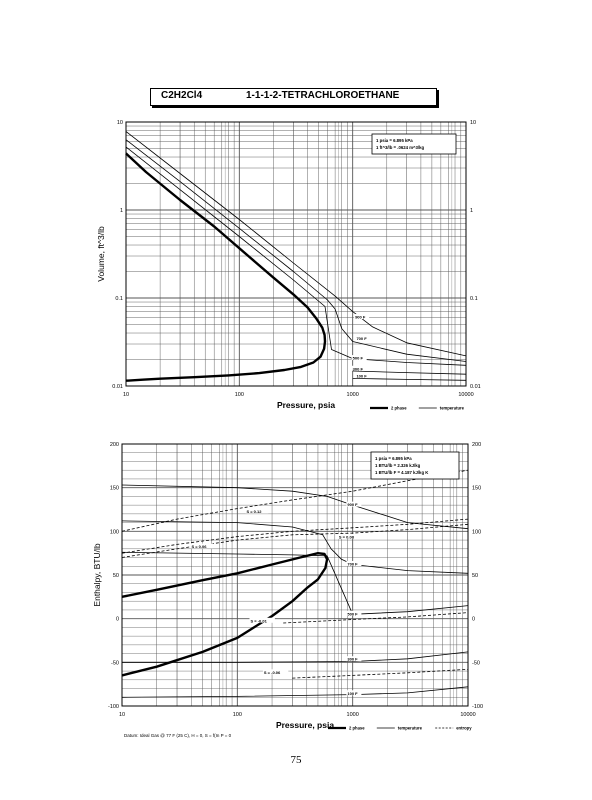  Describe the element at coordinates (101, 254) in the screenshot. I see `y-axis-label: Volume, ft^3/lb` at that location.